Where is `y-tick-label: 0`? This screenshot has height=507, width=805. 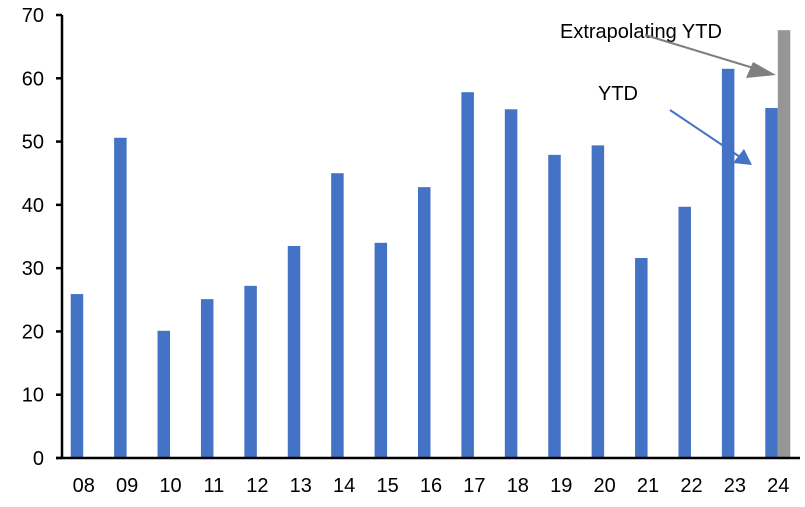
y-tick-label: 0 is located at coordinates (38, 459).